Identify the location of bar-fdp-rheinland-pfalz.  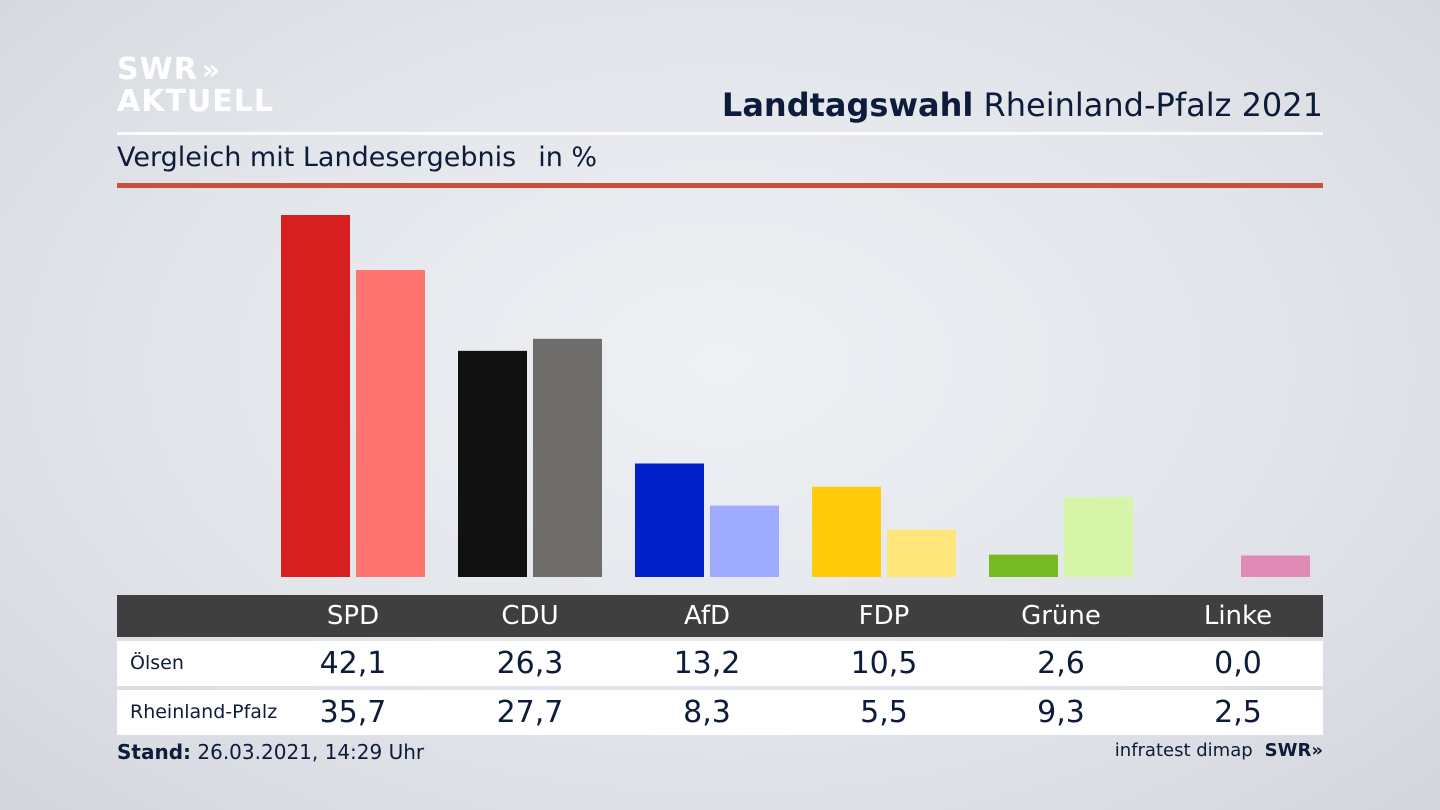
(921, 553).